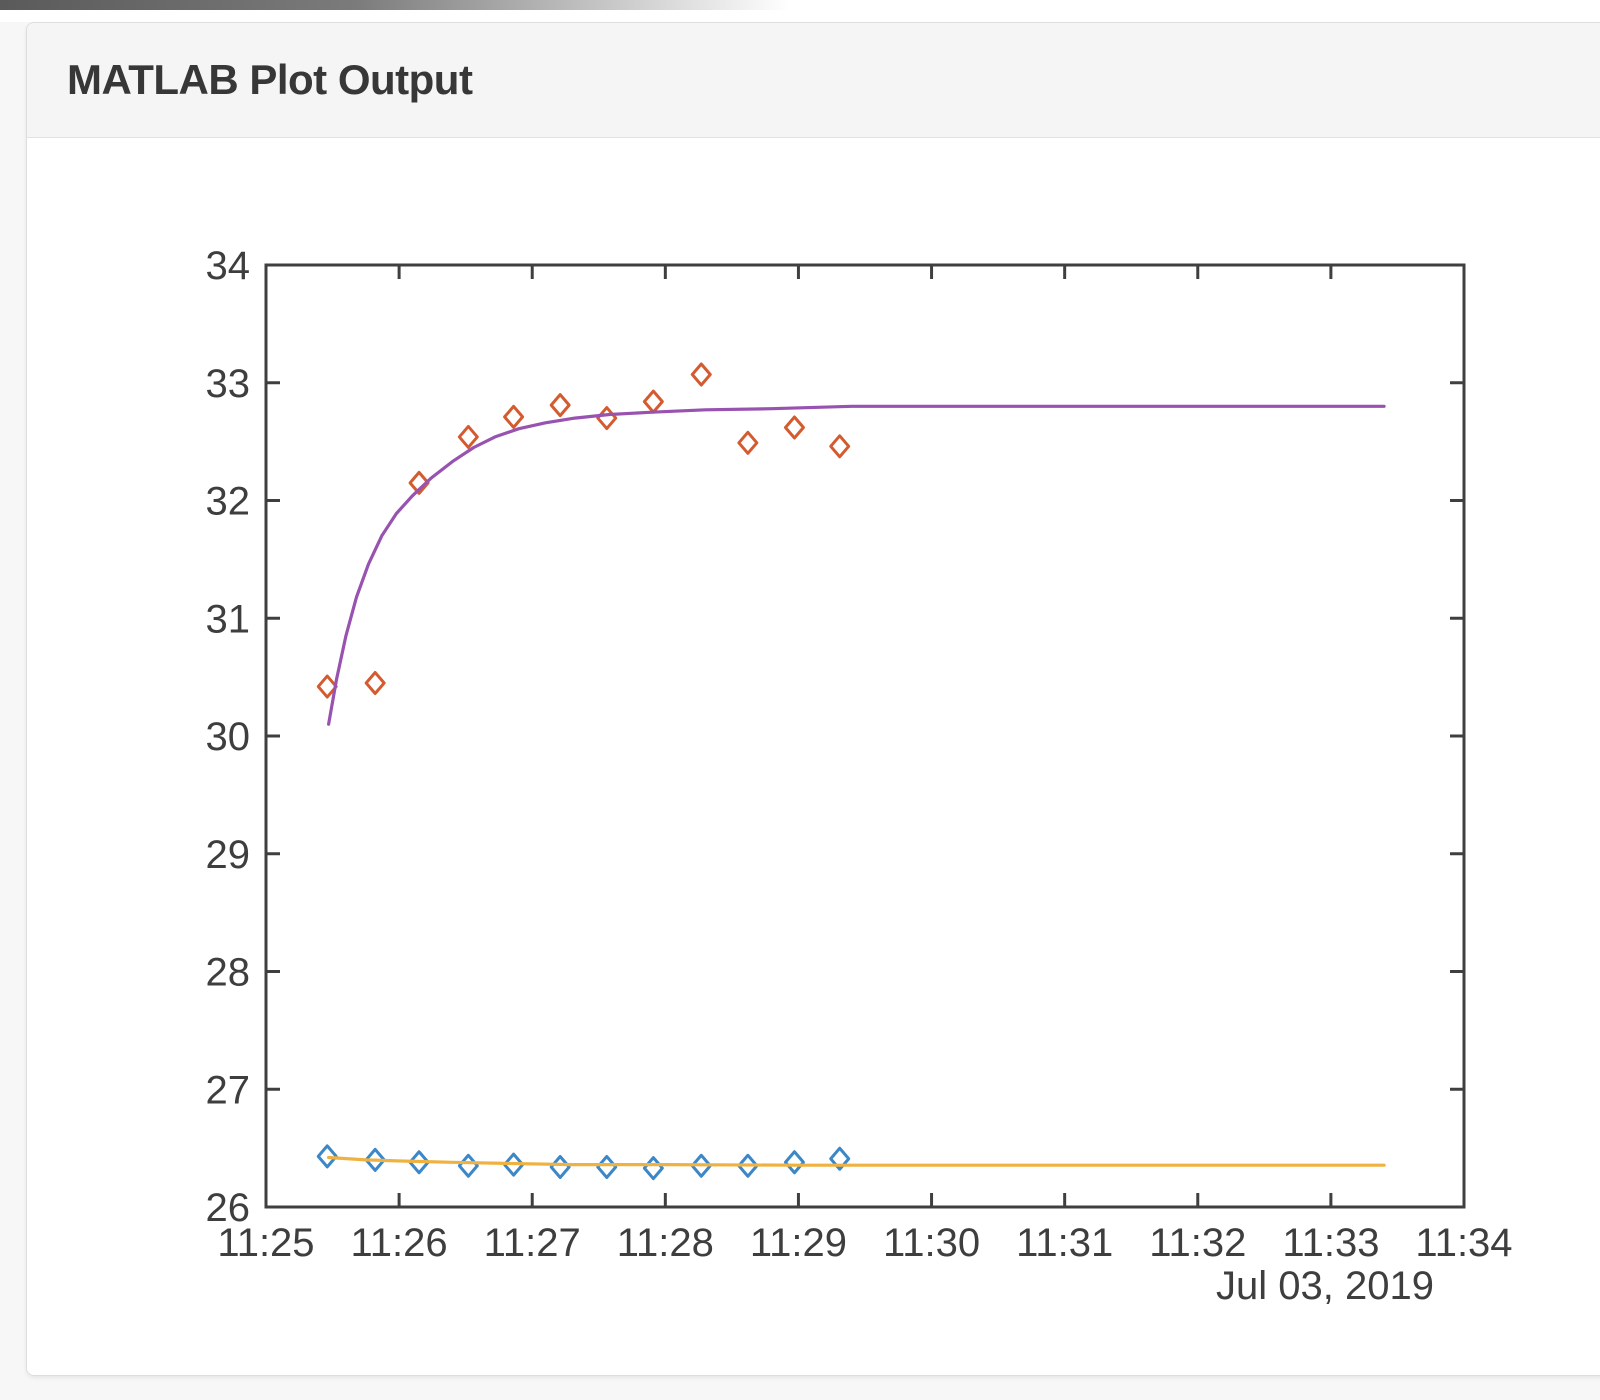  I want to click on panel-header: MATLAB Plot Output, so click(813, 80).